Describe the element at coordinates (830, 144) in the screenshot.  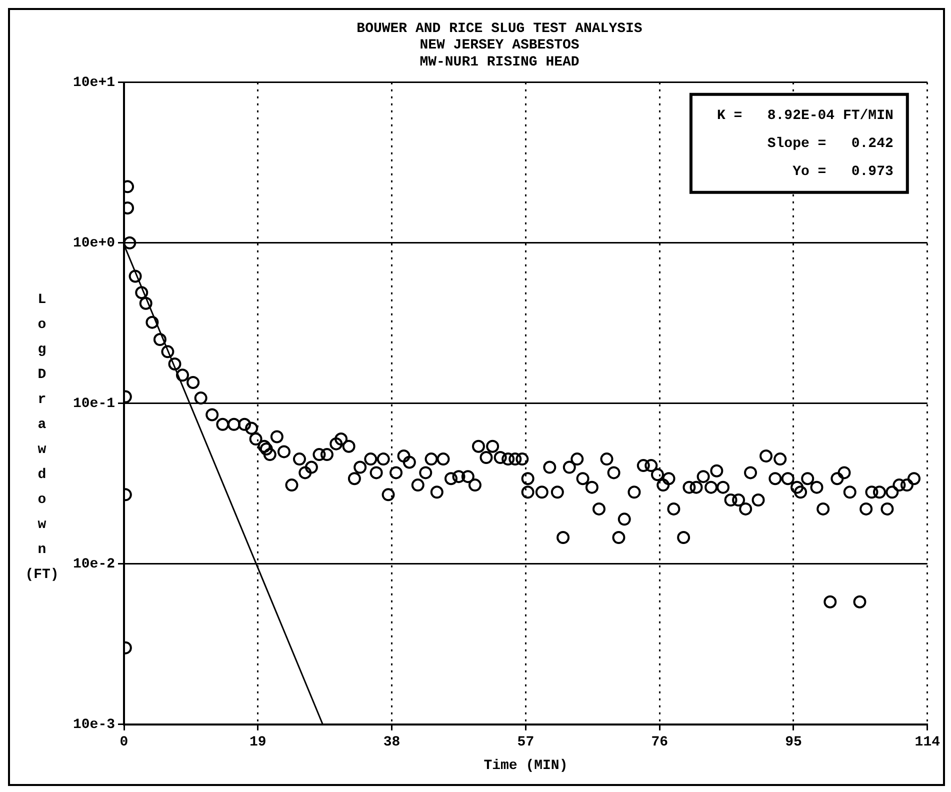
I see `annotation: Slope = 0.242` at that location.